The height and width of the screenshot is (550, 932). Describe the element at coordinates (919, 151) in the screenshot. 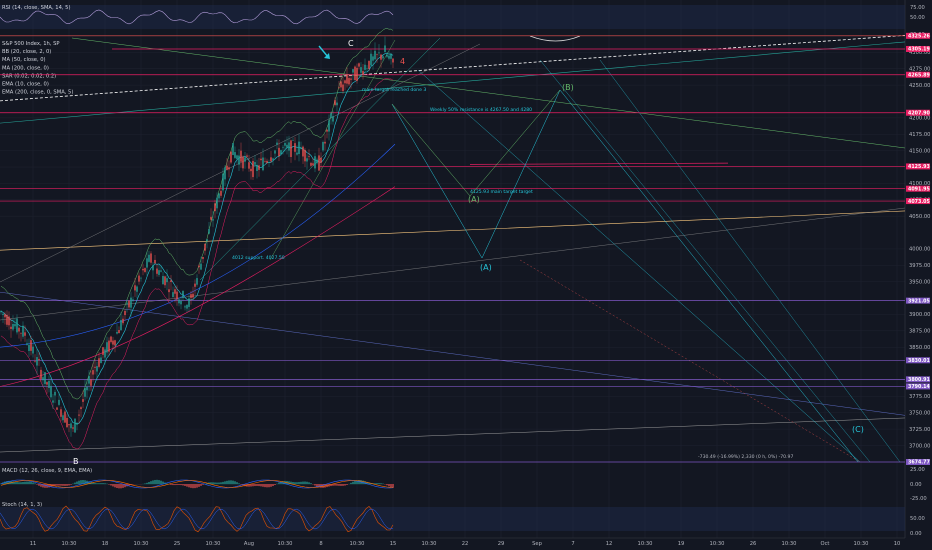

I see `price-tick: 4150.00` at that location.